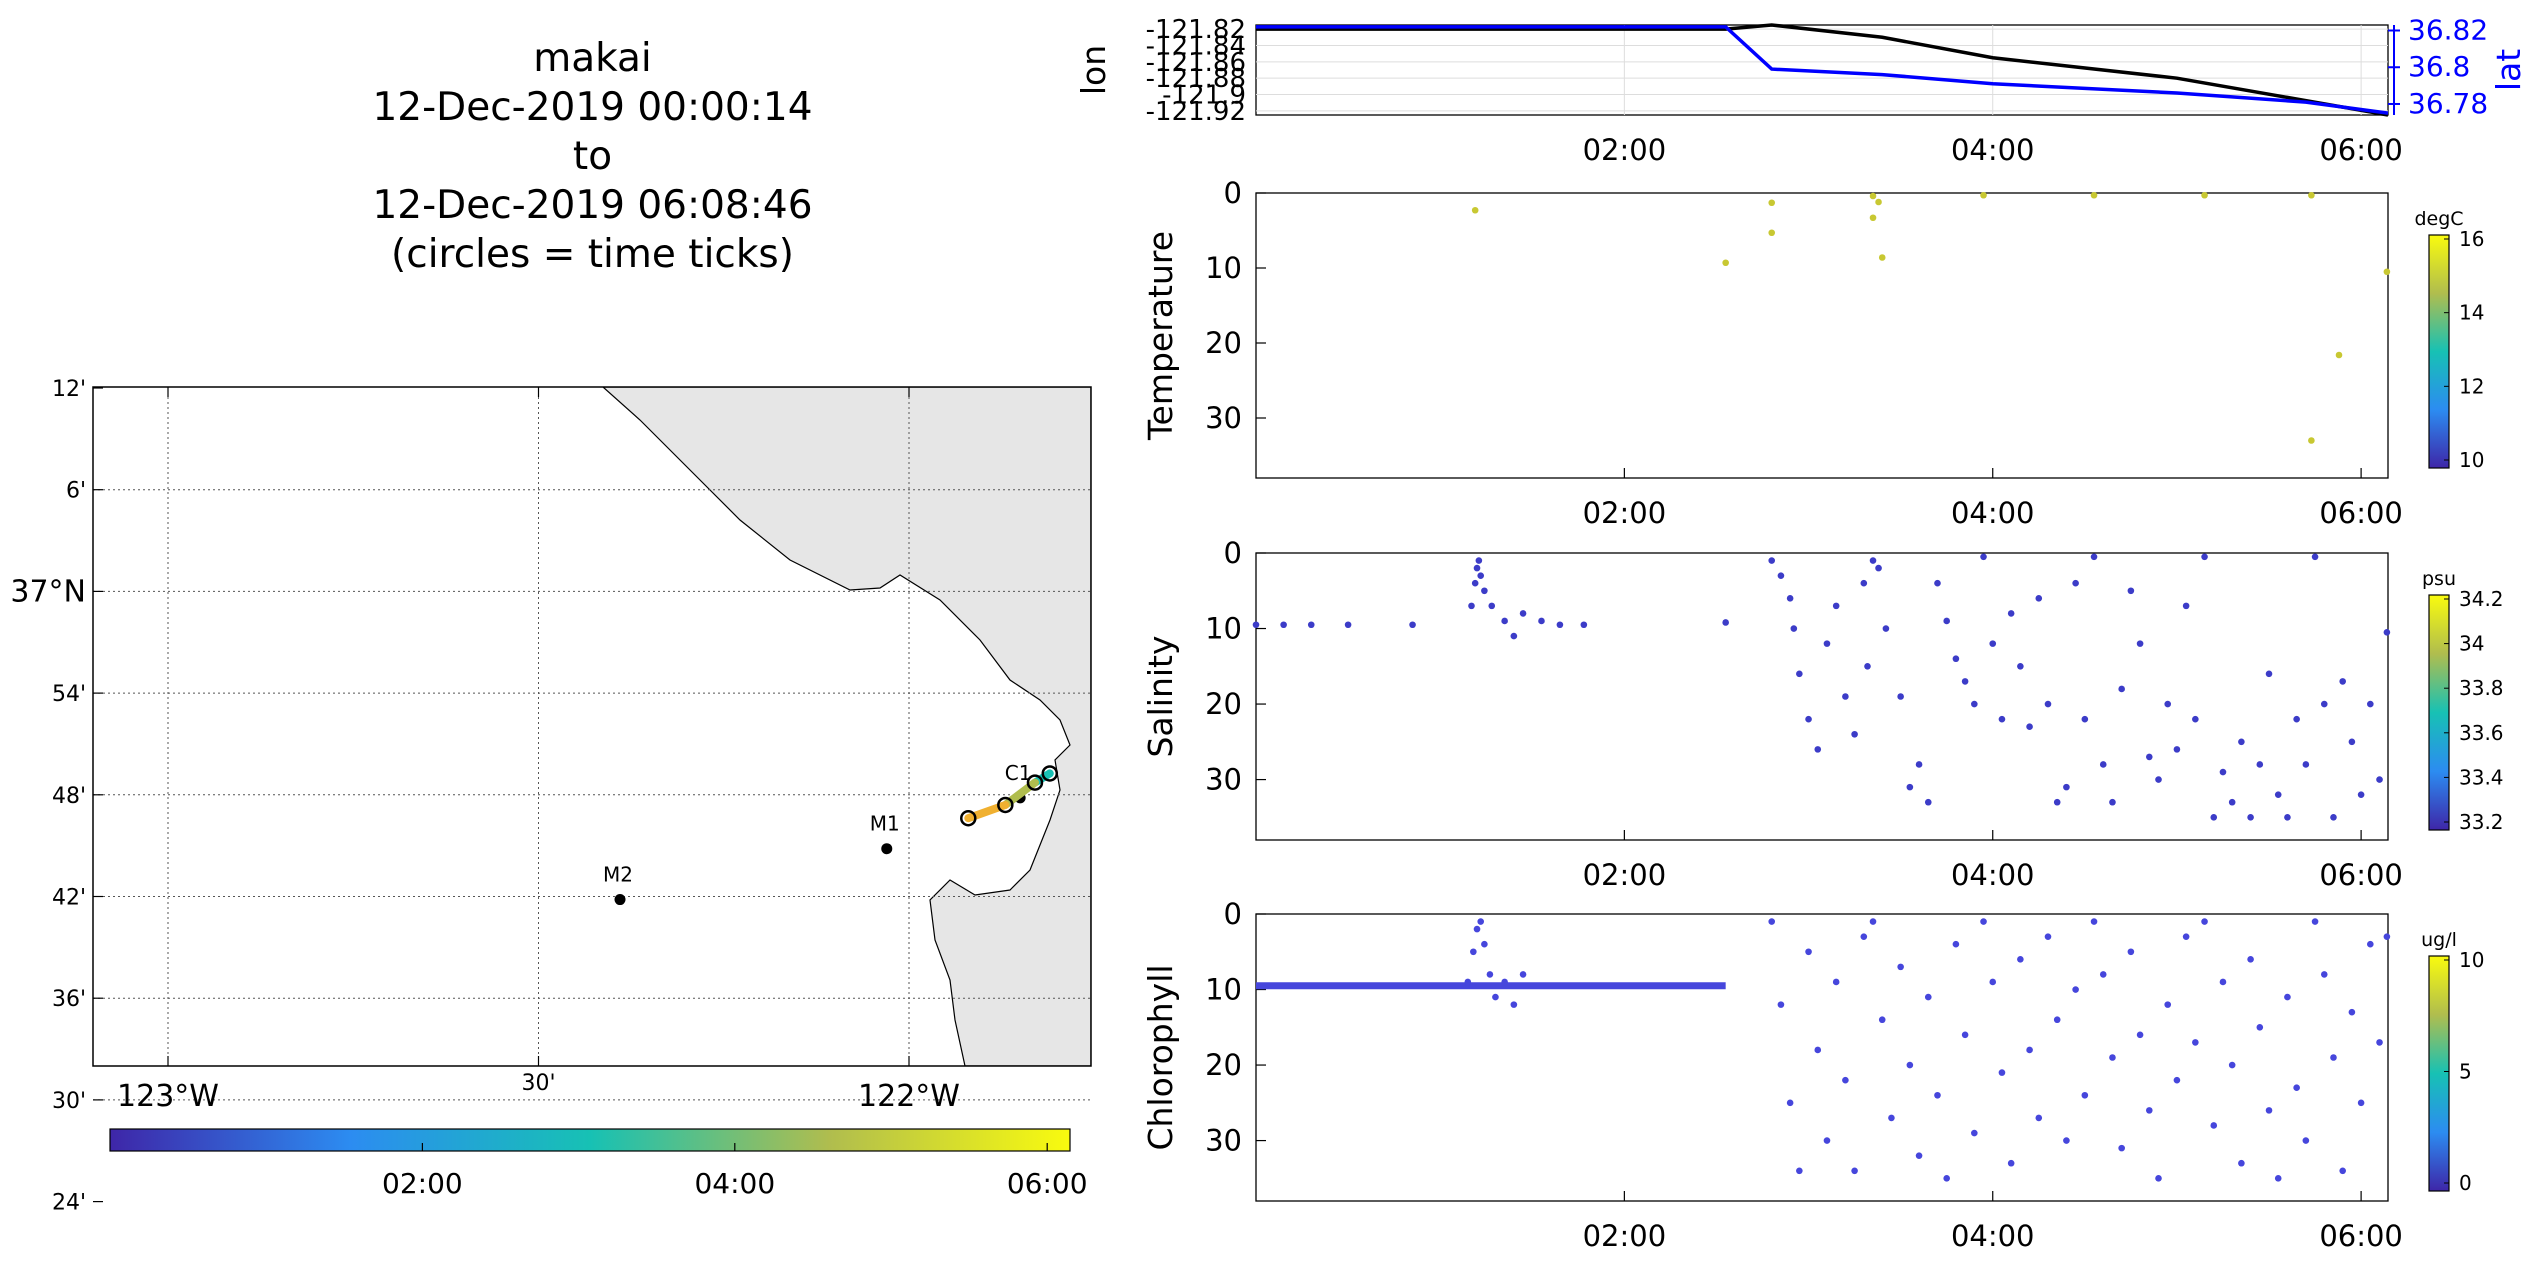 This screenshot has height=1273, width=2545. I want to click on chlorophyll-colorbar, so click(2439, 1073).